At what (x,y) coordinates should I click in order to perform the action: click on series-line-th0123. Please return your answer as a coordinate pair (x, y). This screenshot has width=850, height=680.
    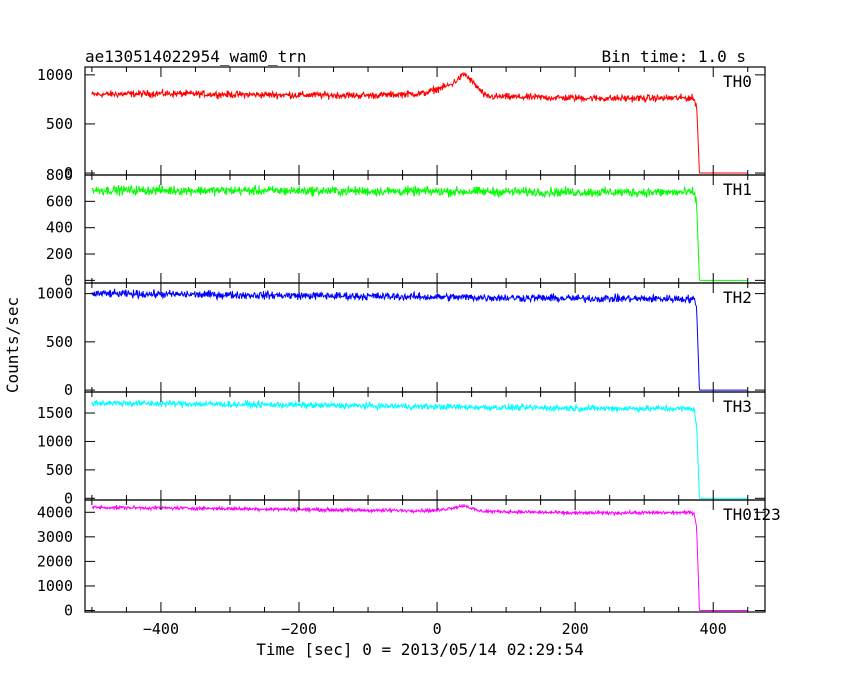
    Looking at the image, I should click on (419, 557).